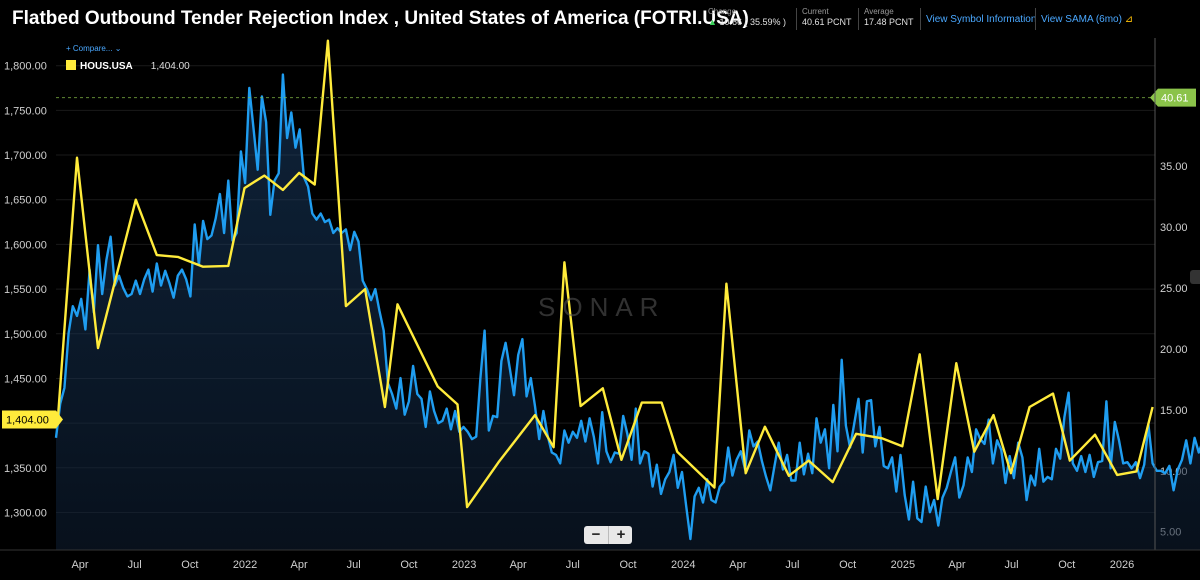  Describe the element at coordinates (25, 67) in the screenshot. I see `left-axis-tick-label: 1,800.00` at that location.